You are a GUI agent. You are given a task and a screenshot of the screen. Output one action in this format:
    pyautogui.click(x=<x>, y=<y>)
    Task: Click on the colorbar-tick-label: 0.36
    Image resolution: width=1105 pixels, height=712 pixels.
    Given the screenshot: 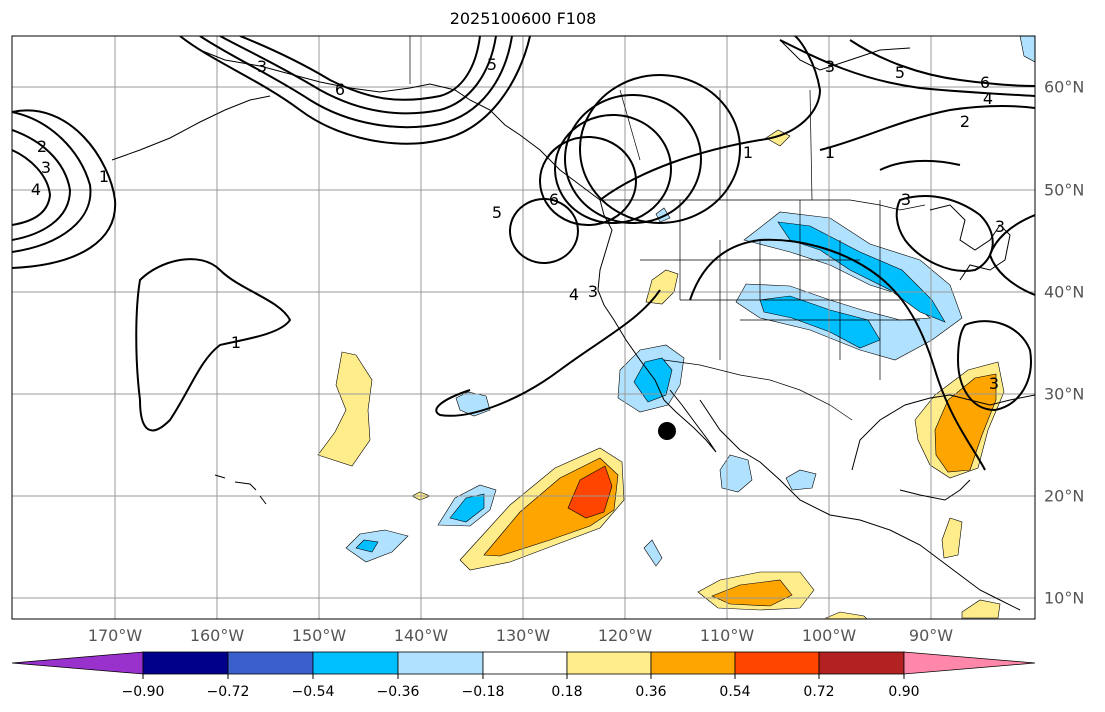 What is the action you would take?
    pyautogui.click(x=651, y=692)
    